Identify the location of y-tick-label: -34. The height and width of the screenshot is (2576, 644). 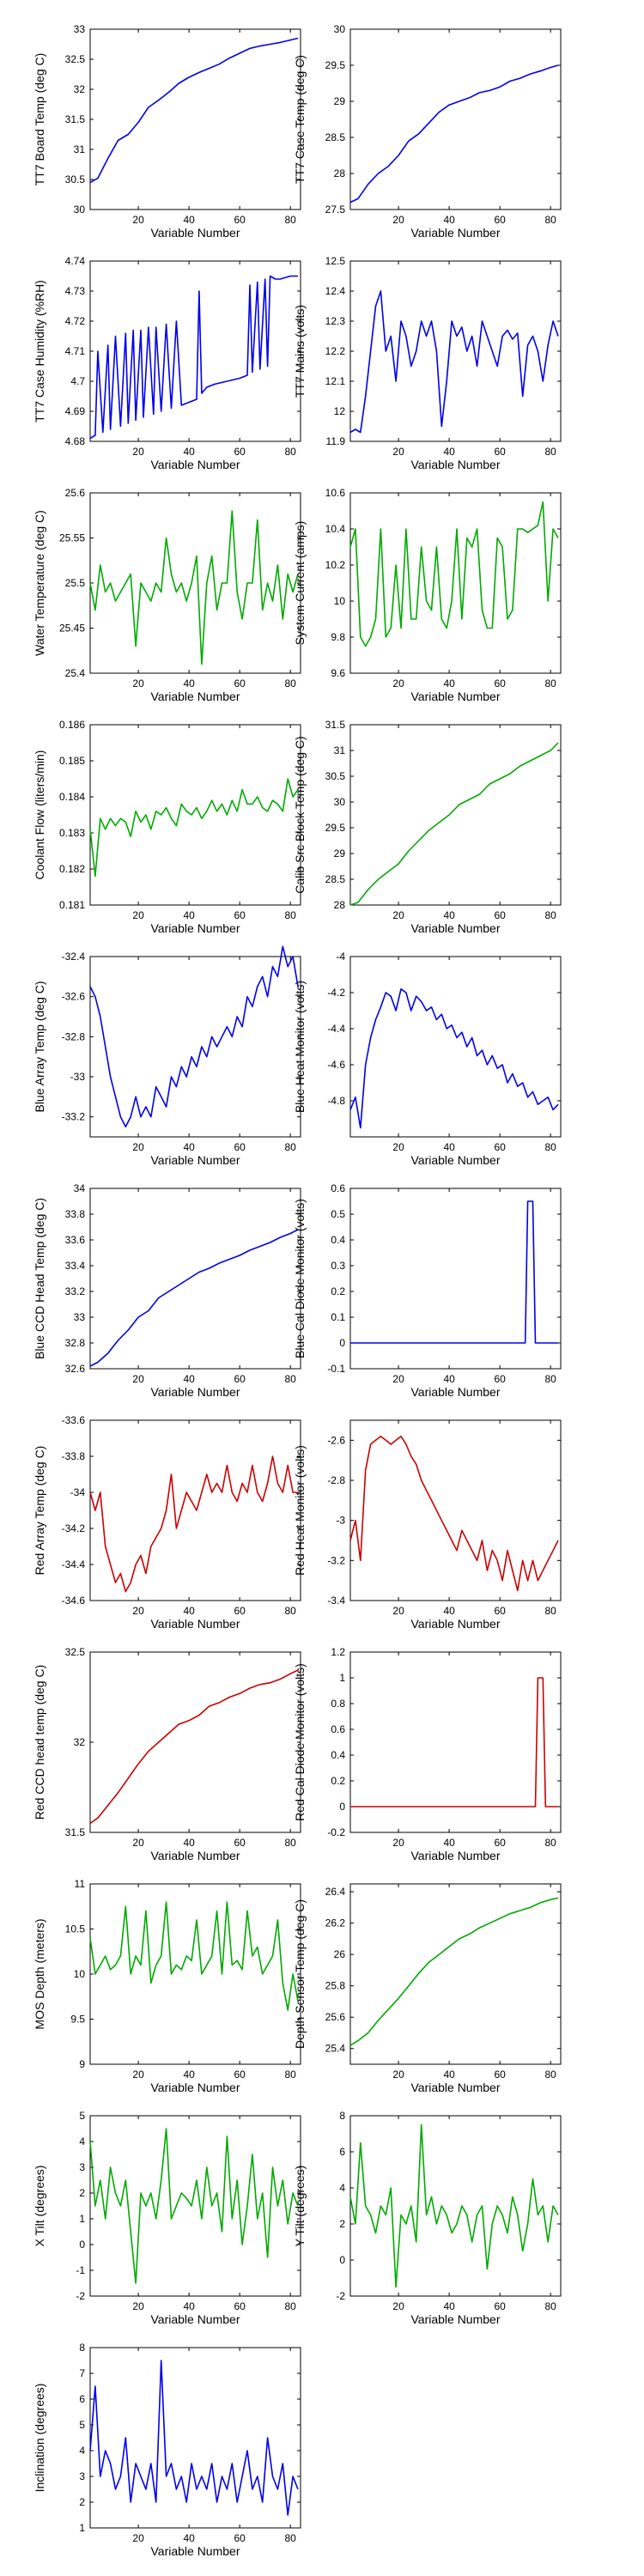
(78, 1492).